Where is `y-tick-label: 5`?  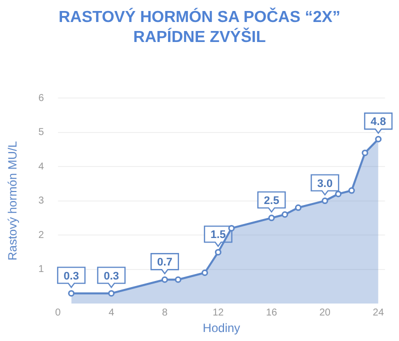 y-tick-label: 5 is located at coordinates (41, 132).